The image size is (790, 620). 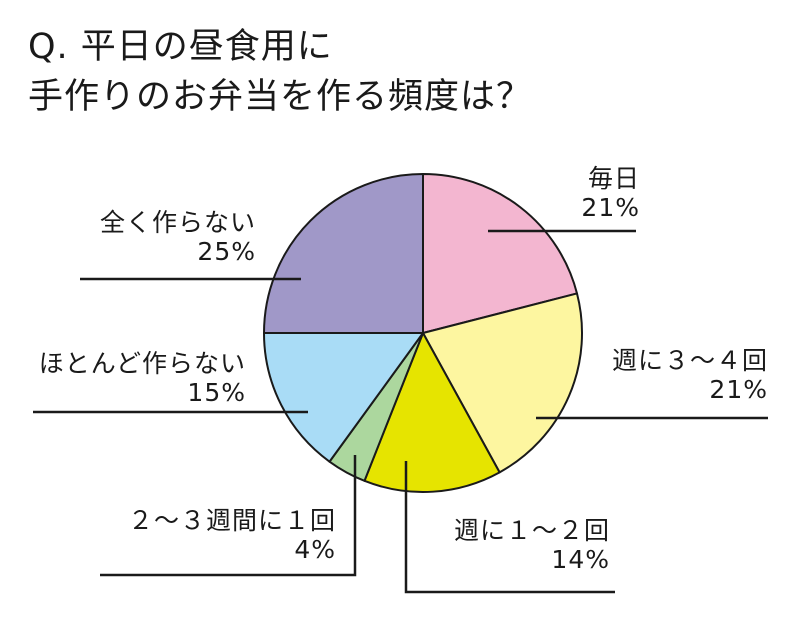 I want to click on label-2-3-weeks-name: ２～３週間に１回, so click(x=231, y=520).